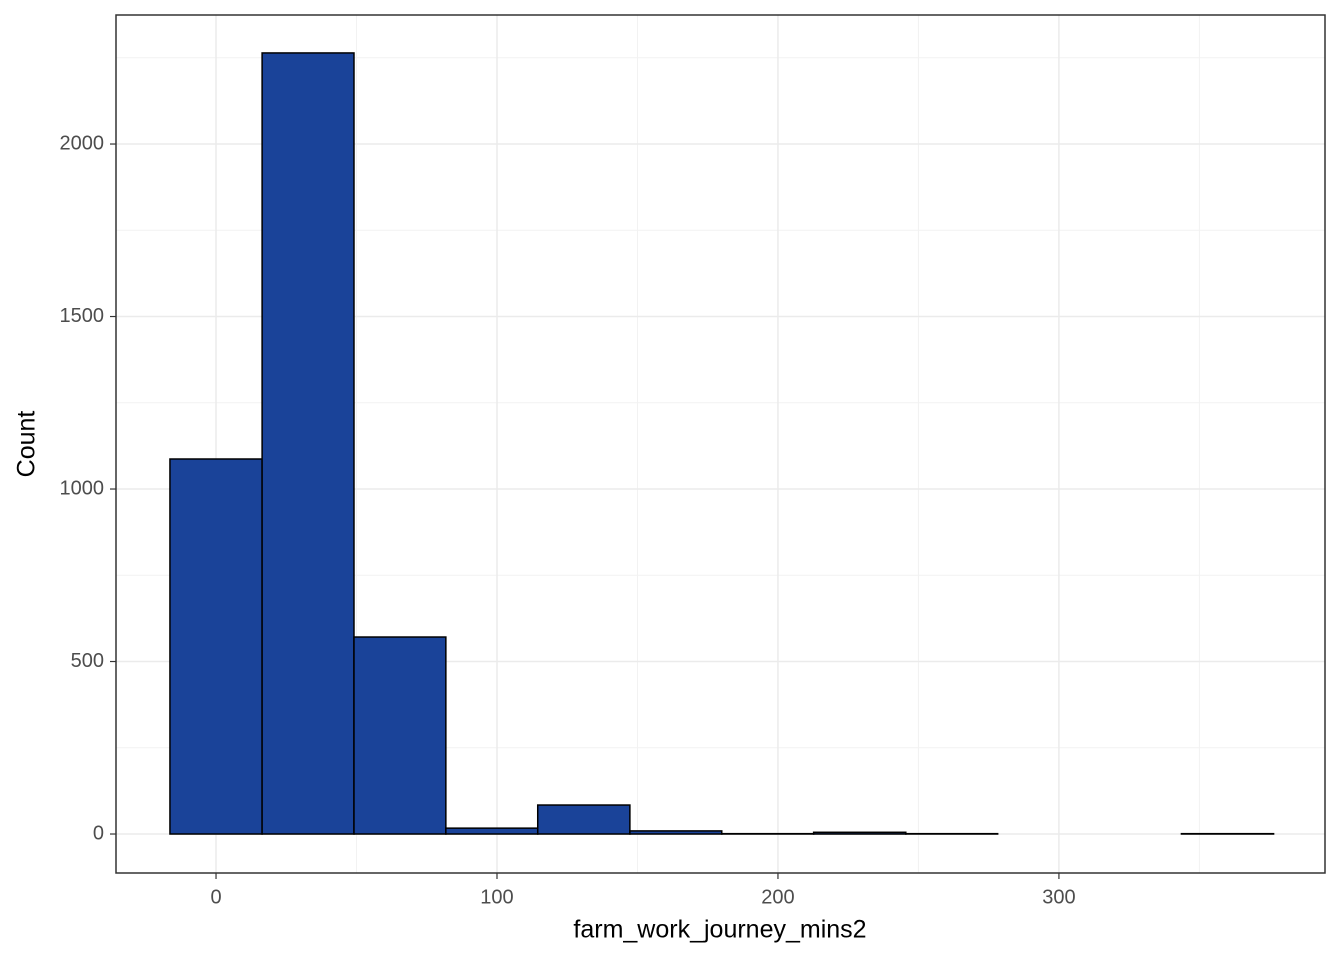  Describe the element at coordinates (27, 444) in the screenshot. I see `y-axis-title: Count` at that location.